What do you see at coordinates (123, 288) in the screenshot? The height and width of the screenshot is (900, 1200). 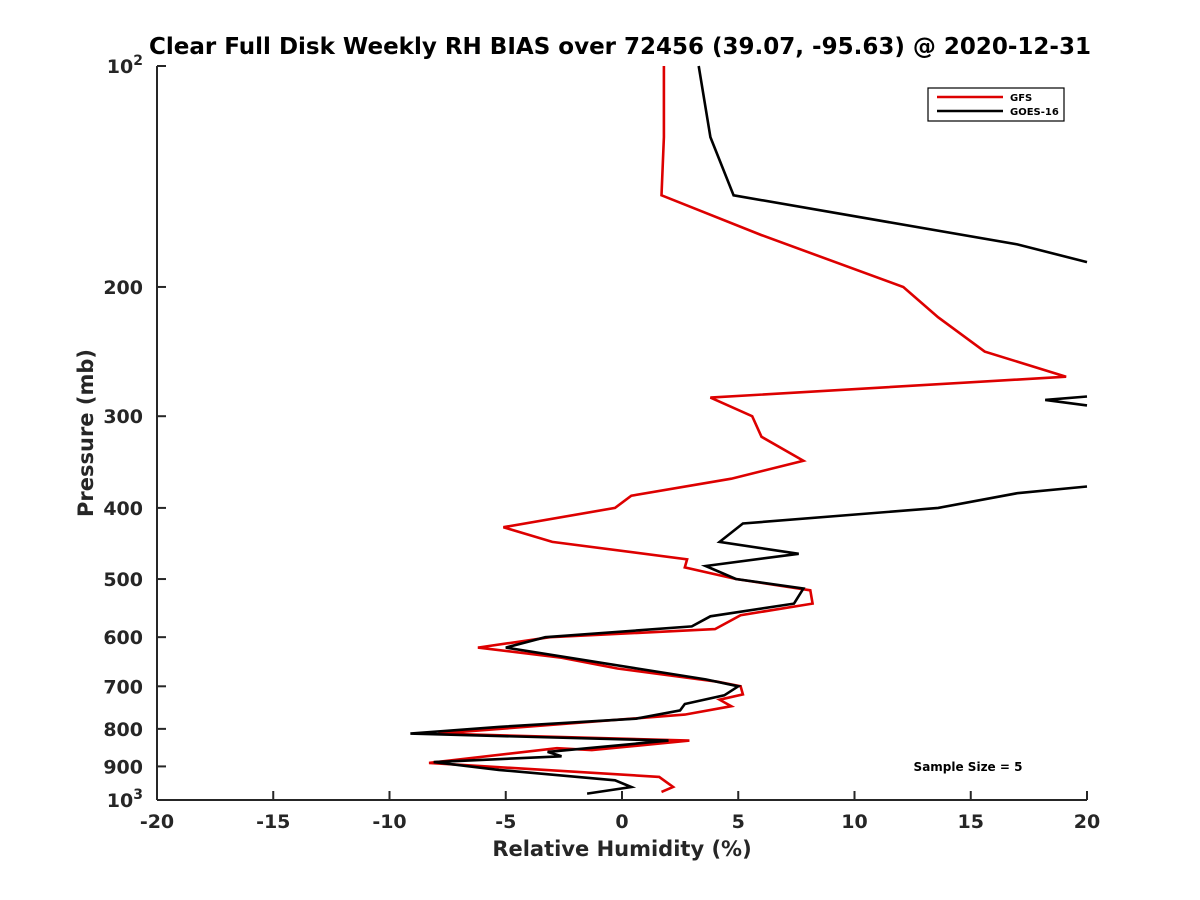 I see `y-tick-label: 200` at bounding box center [123, 288].